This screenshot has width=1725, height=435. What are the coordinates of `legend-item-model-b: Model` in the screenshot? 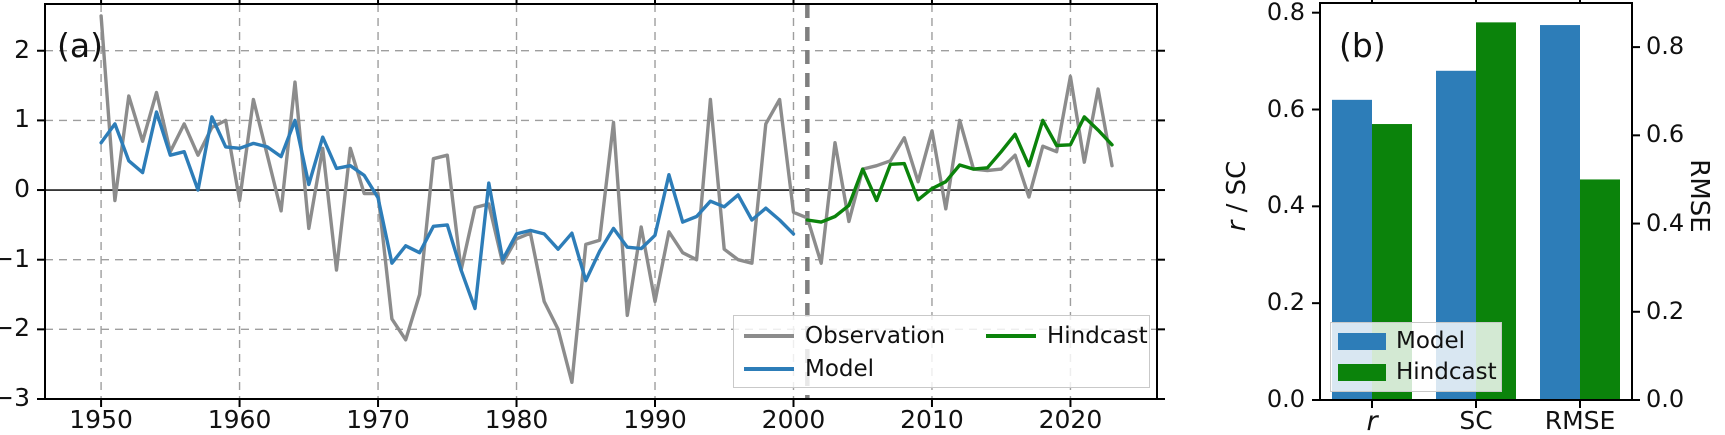 It's located at (1401, 341).